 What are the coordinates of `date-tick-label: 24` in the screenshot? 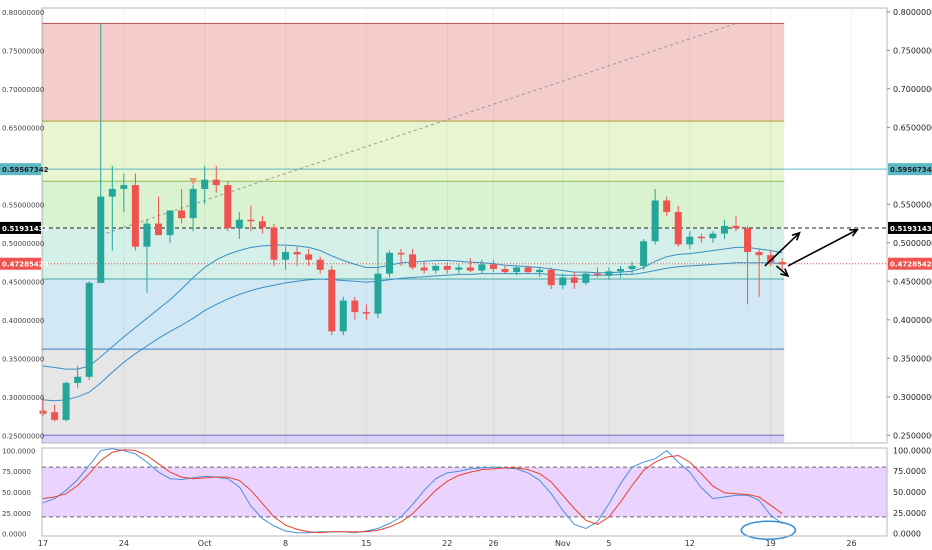 It's located at (124, 543).